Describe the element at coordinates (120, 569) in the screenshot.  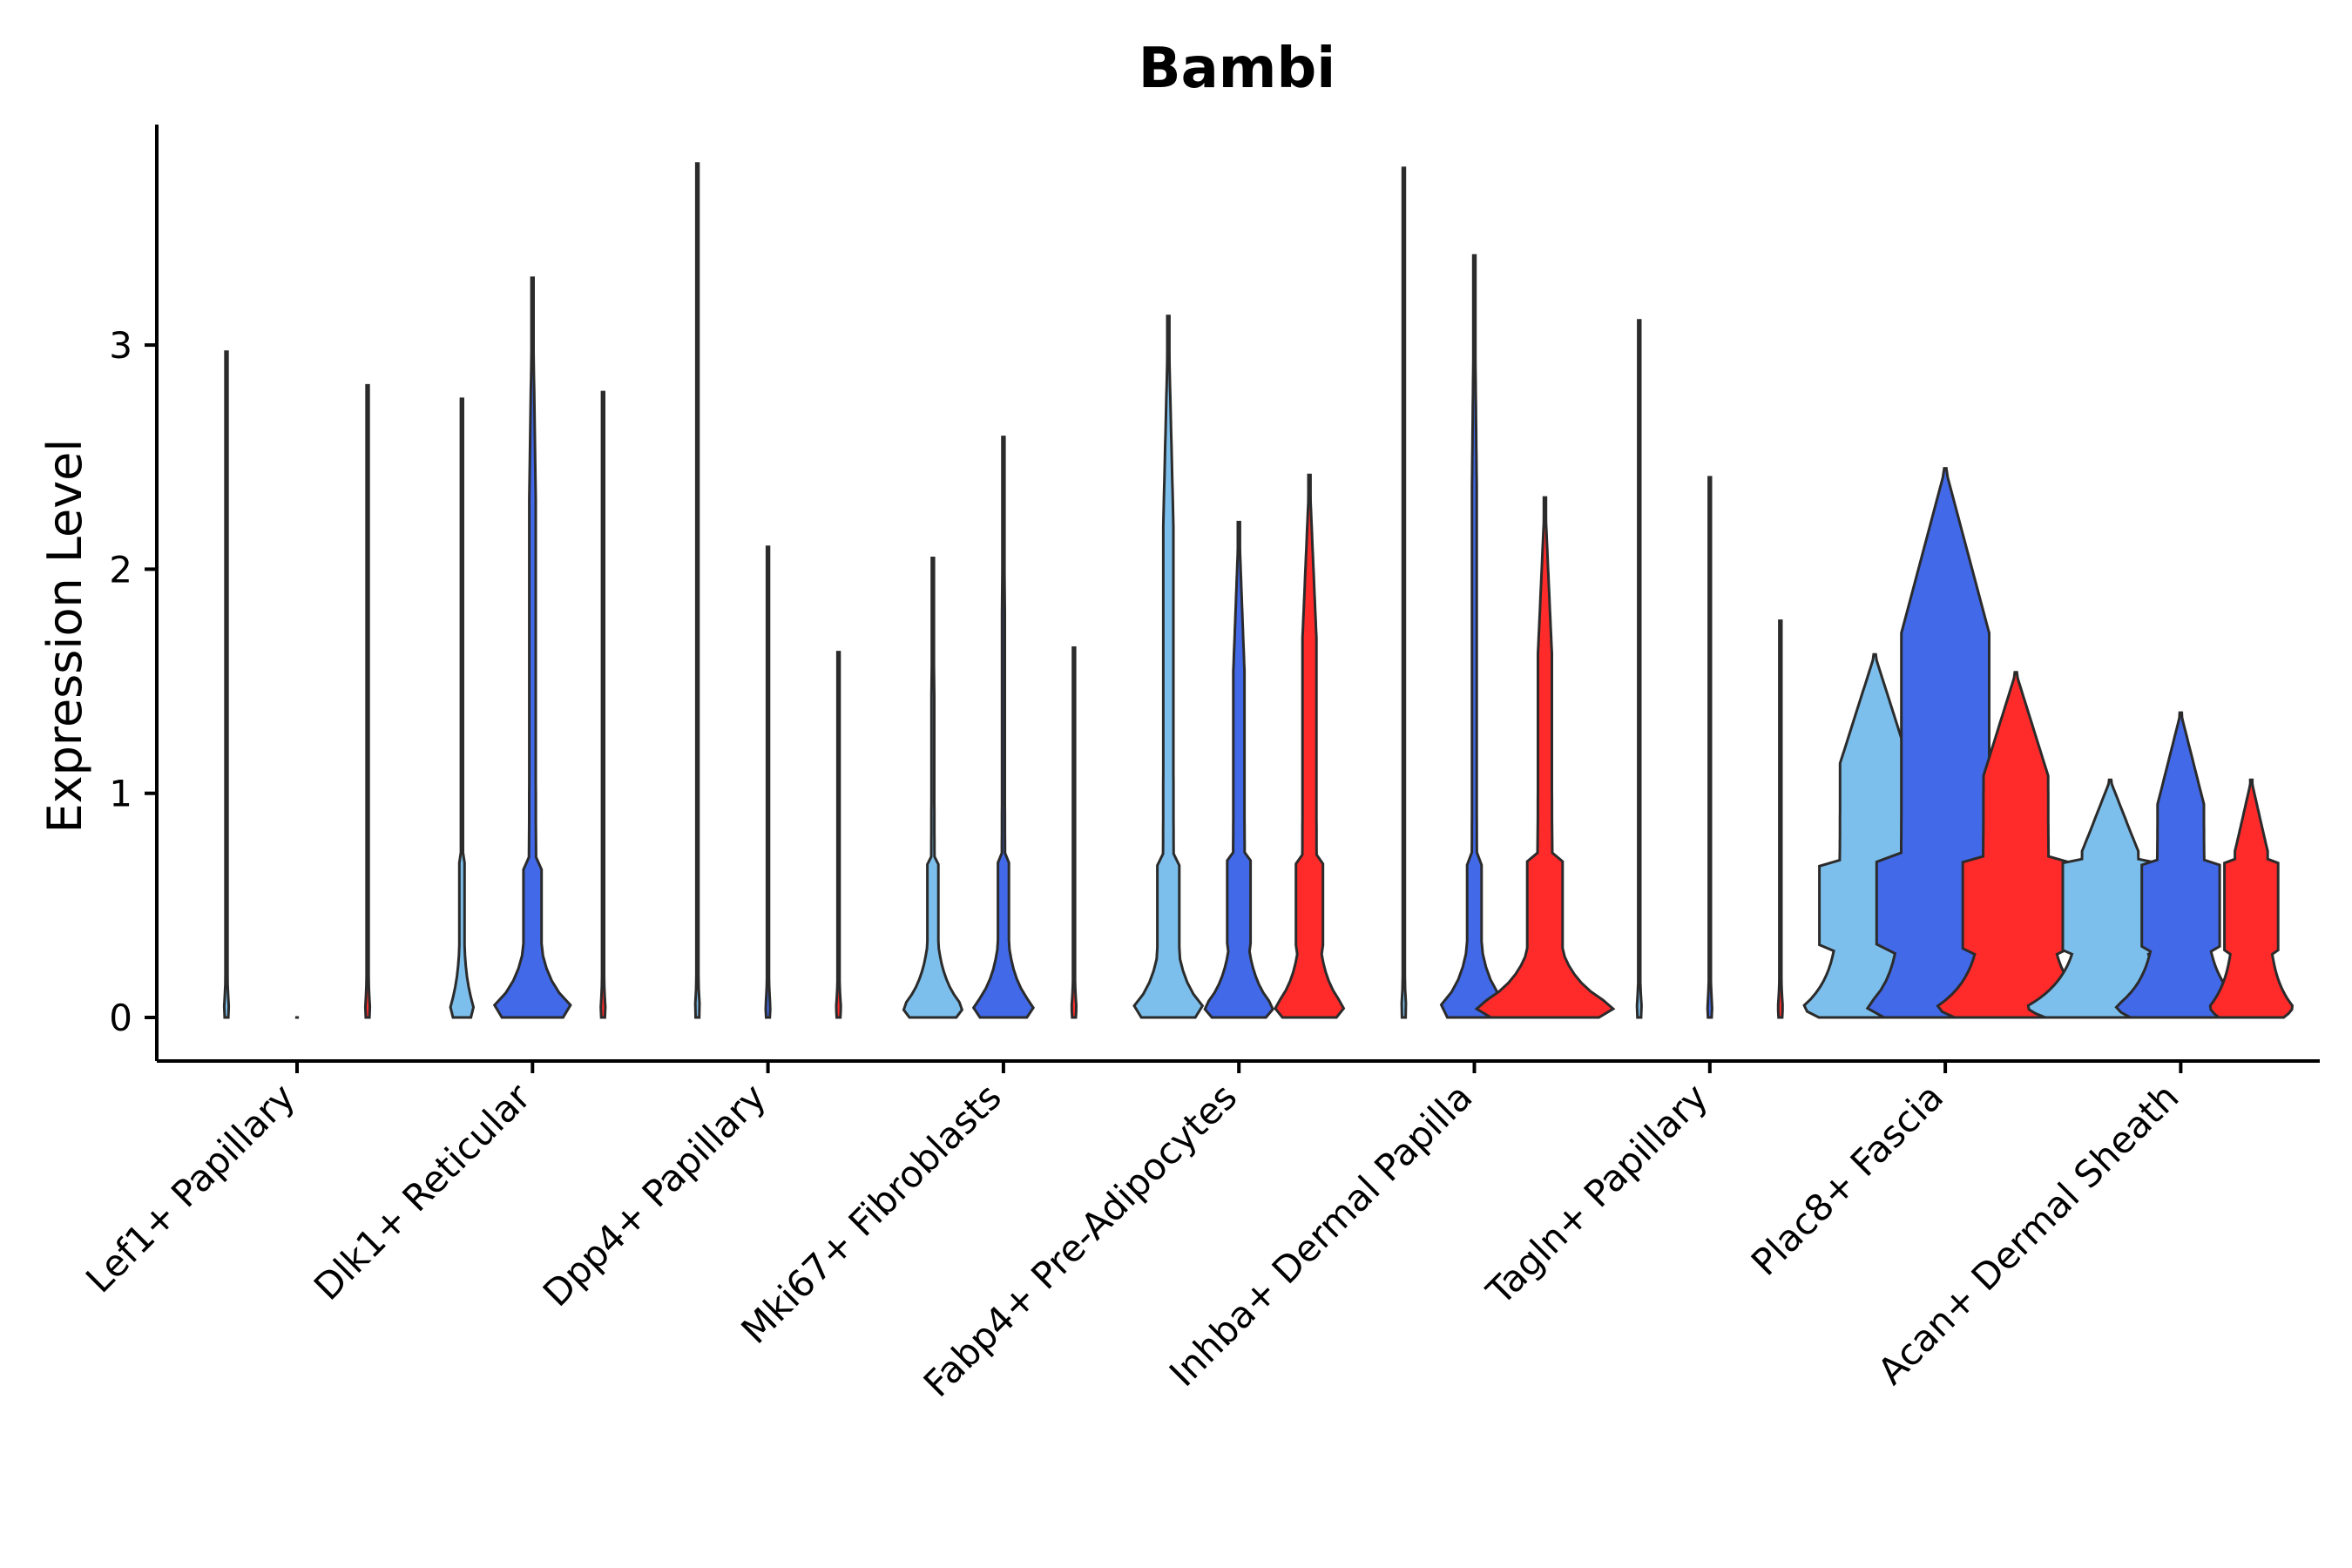
I see `y-tick-label: 2` at that location.